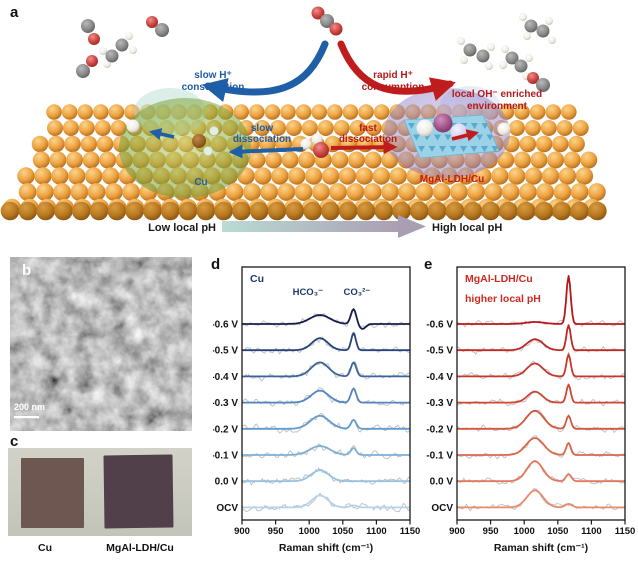 The height and width of the screenshot is (567, 638). Describe the element at coordinates (442, 508) in the screenshot. I see `potential-label: OCV` at that location.